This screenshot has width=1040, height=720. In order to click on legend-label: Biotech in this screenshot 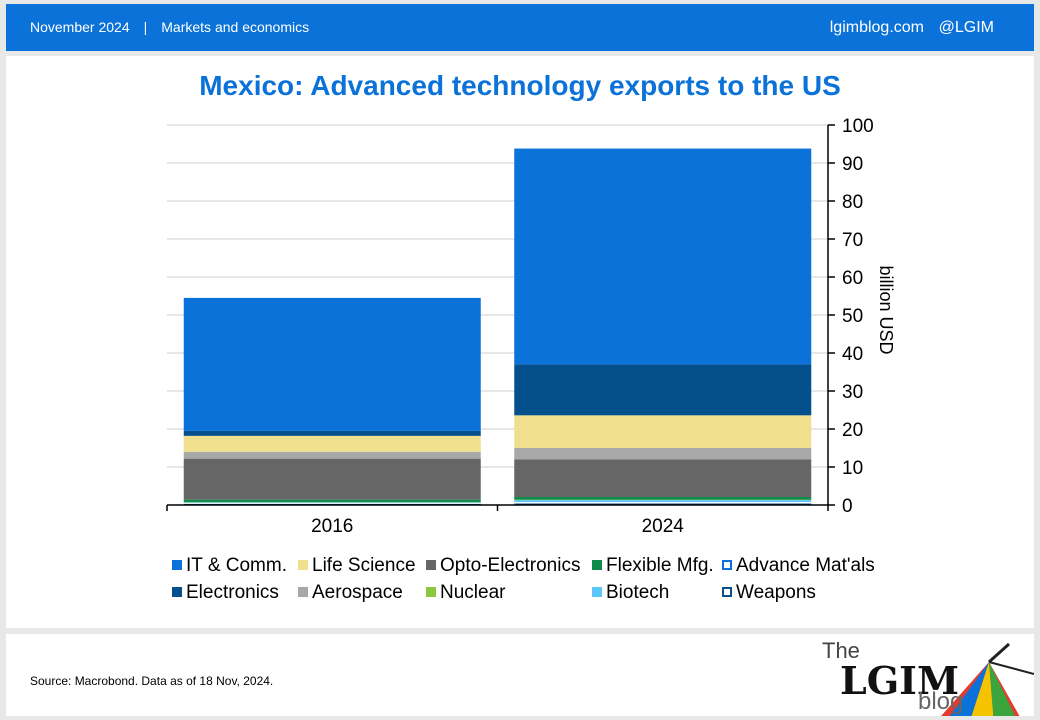, I will do `click(638, 592)`.